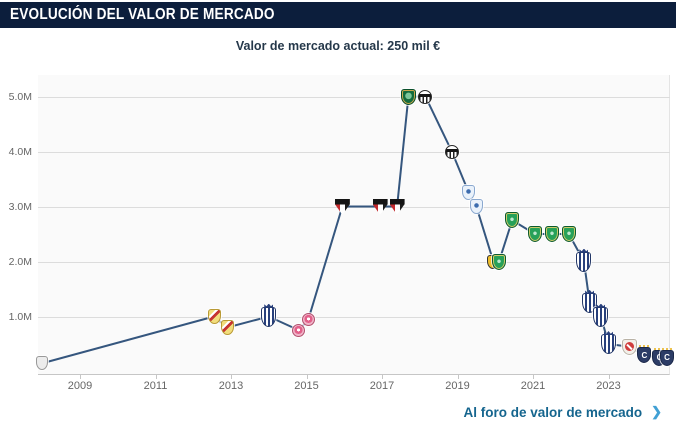 The width and height of the screenshot is (676, 432). I want to click on y-axis-label: 5.0M, so click(20, 96).